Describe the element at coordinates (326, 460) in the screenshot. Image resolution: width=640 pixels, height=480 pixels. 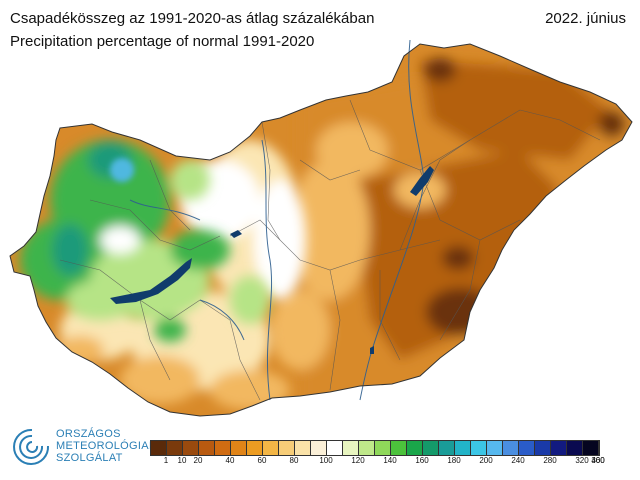
I see `legend-label: 100` at that location.